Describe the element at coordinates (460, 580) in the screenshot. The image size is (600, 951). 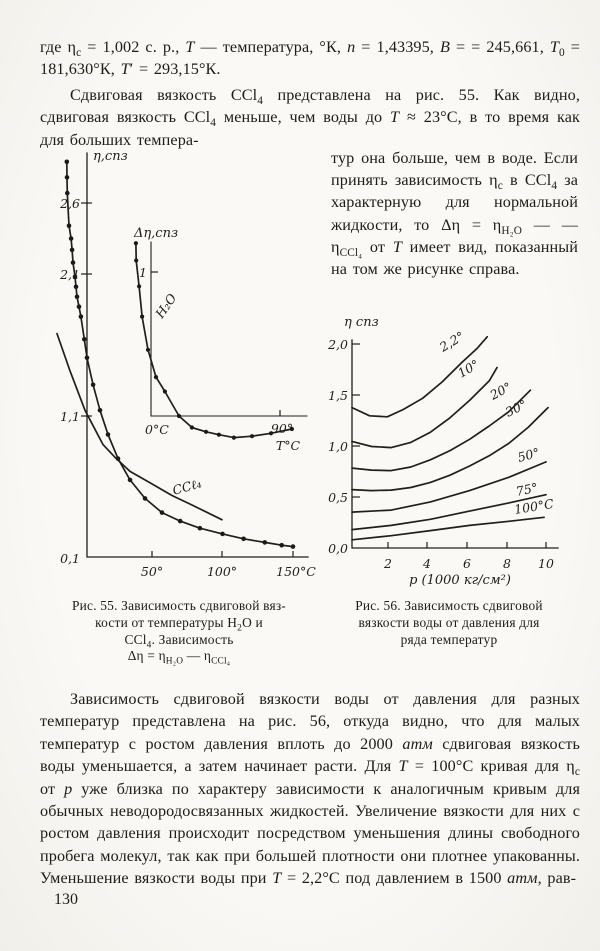
I see `fig56-x-axis-label: p (1000 кг/см²)` at that location.